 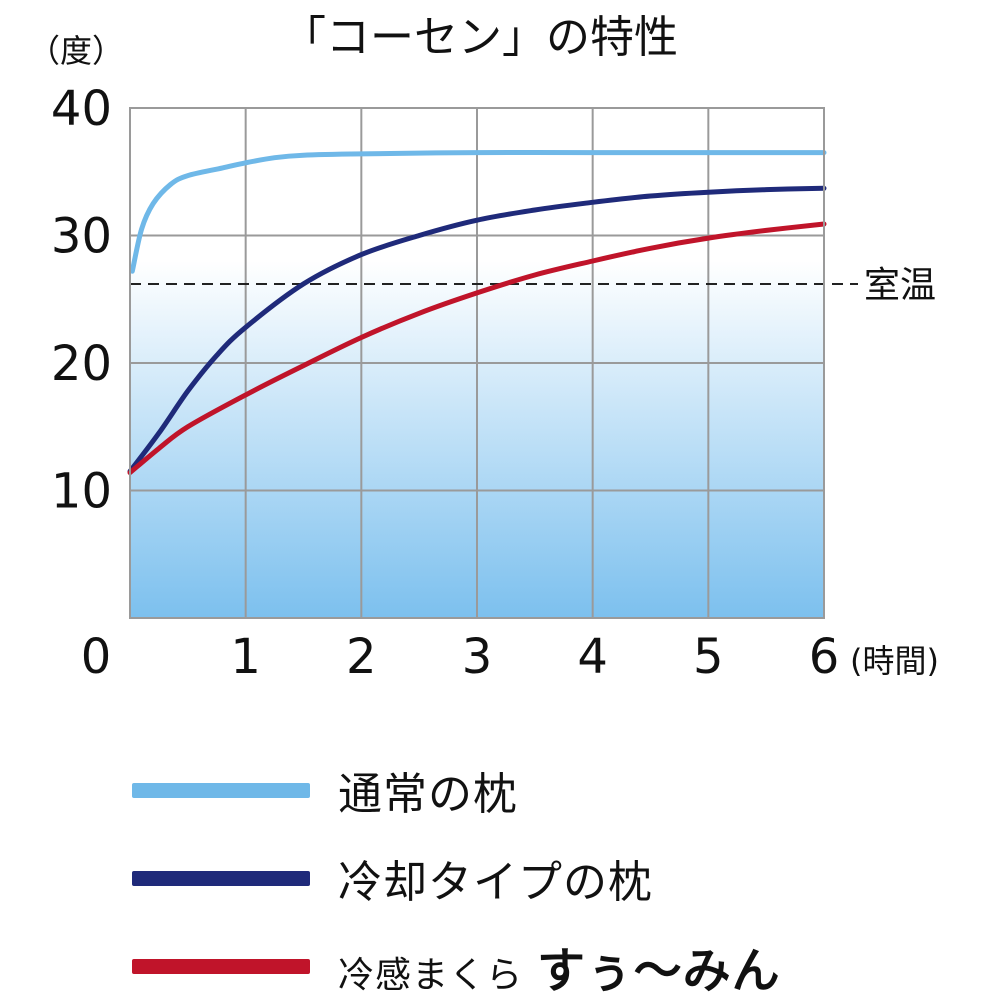 I want to click on legend-label-cooling: 冷却タイプの枕, so click(x=495, y=882).